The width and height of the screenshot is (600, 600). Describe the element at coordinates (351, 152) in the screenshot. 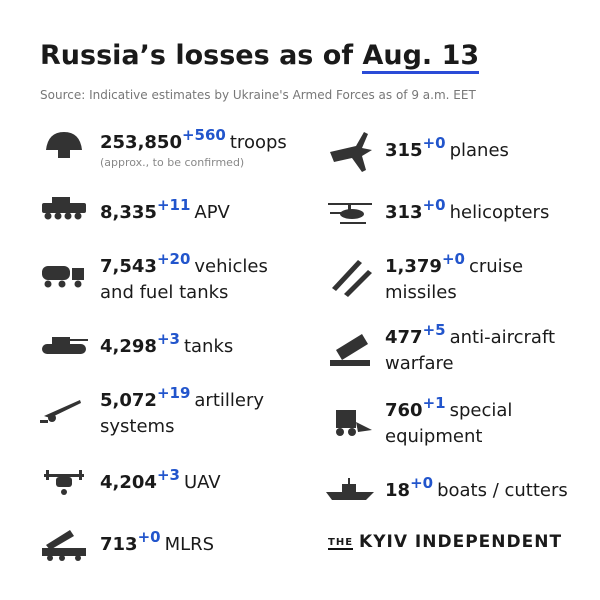

I see `plane-icon` at that location.